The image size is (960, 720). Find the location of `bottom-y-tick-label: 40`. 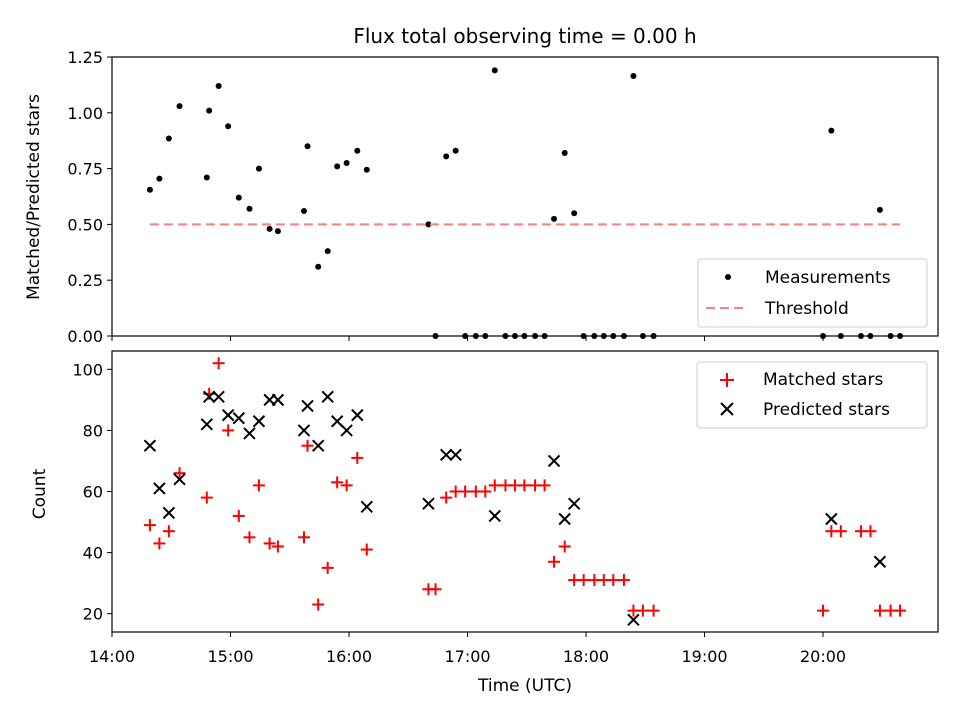

bottom-y-tick-label: 40 is located at coordinates (93, 553).